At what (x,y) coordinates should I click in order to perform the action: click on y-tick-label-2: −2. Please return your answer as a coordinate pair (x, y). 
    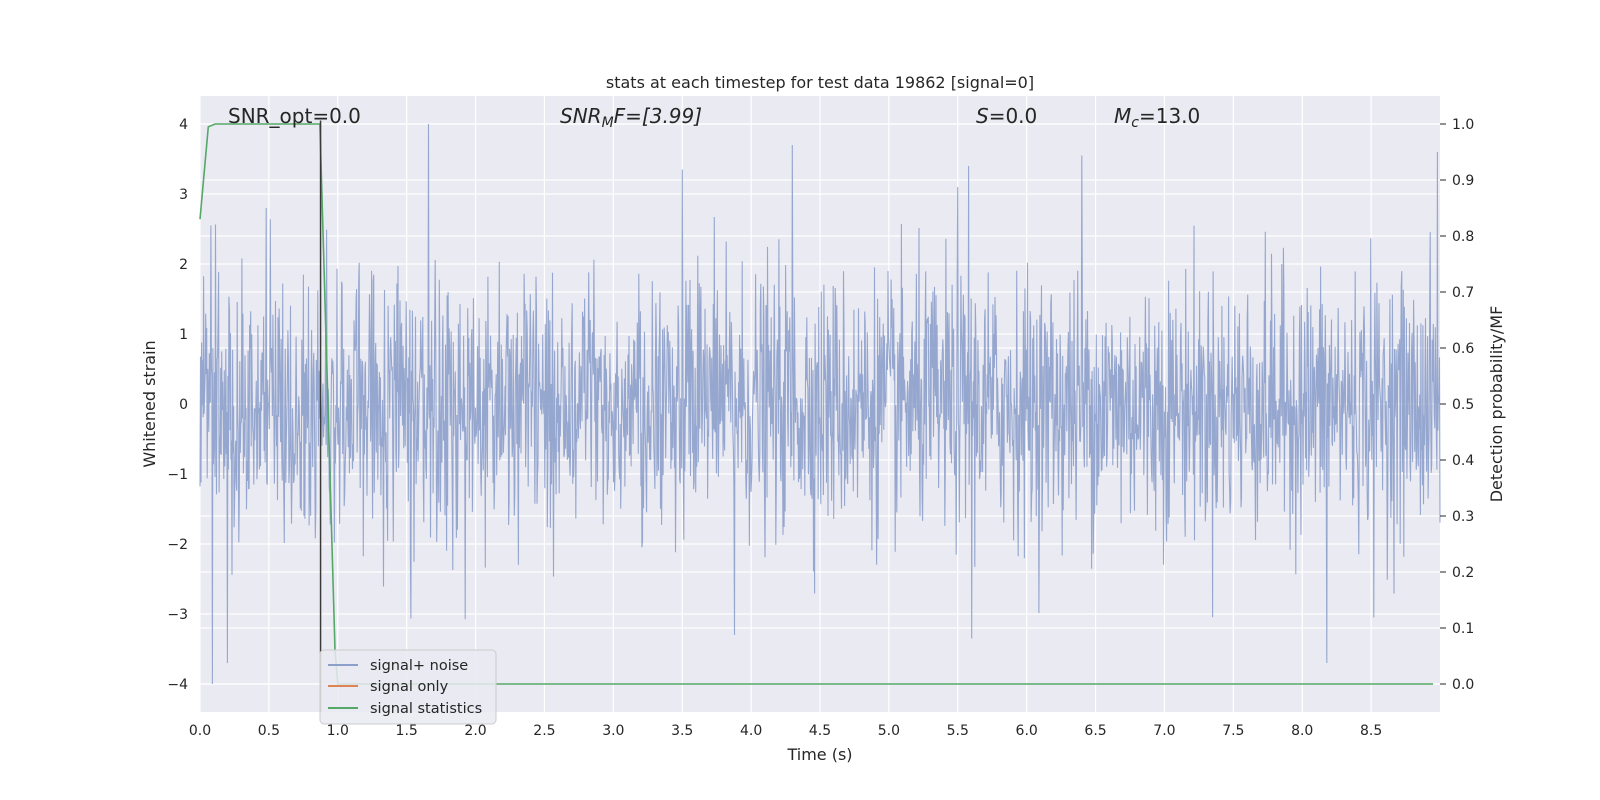
    Looking at the image, I should click on (177, 545).